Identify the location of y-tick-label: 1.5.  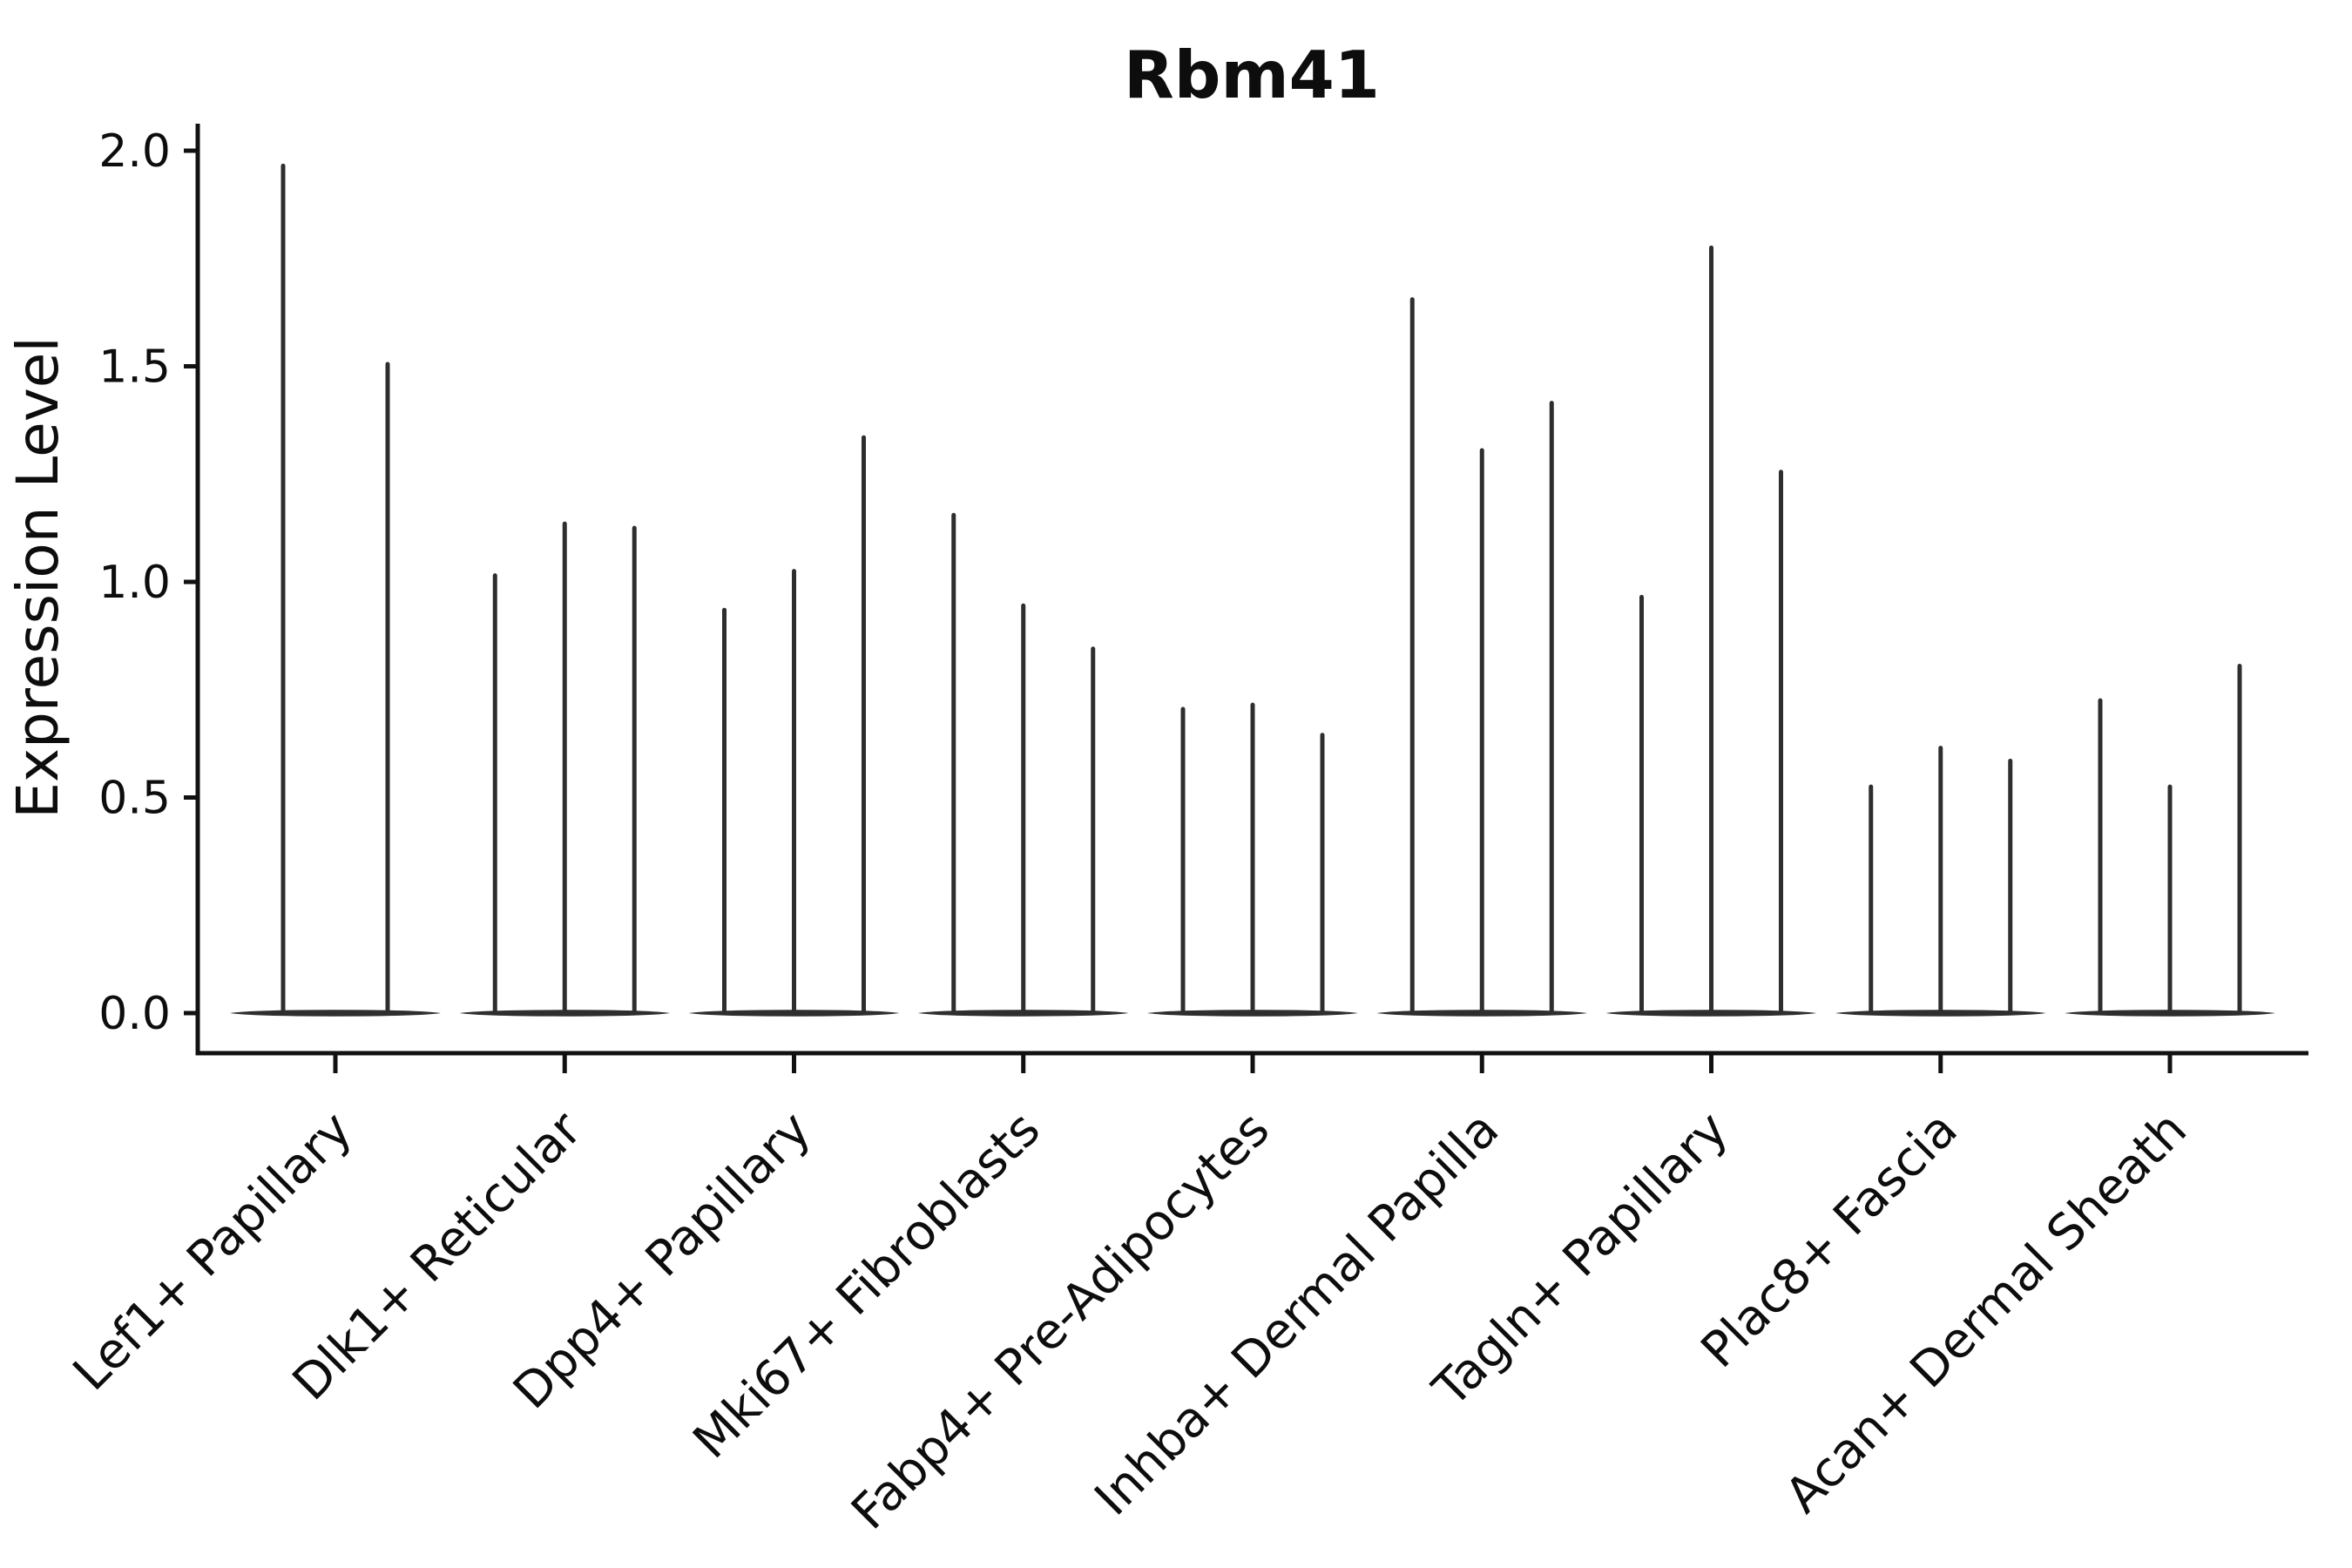
(134, 367).